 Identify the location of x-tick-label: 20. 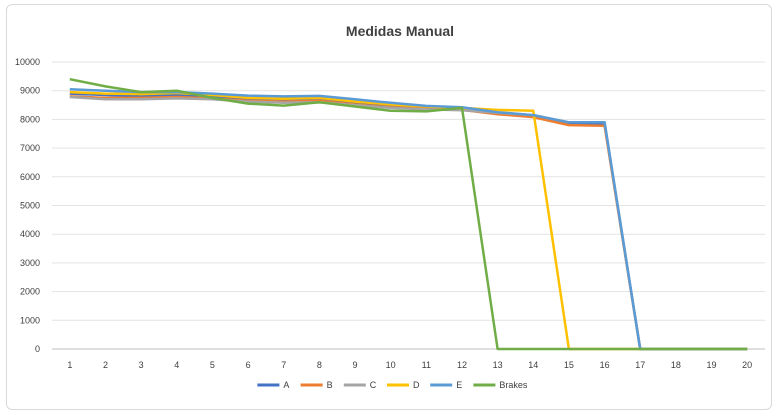
(747, 365).